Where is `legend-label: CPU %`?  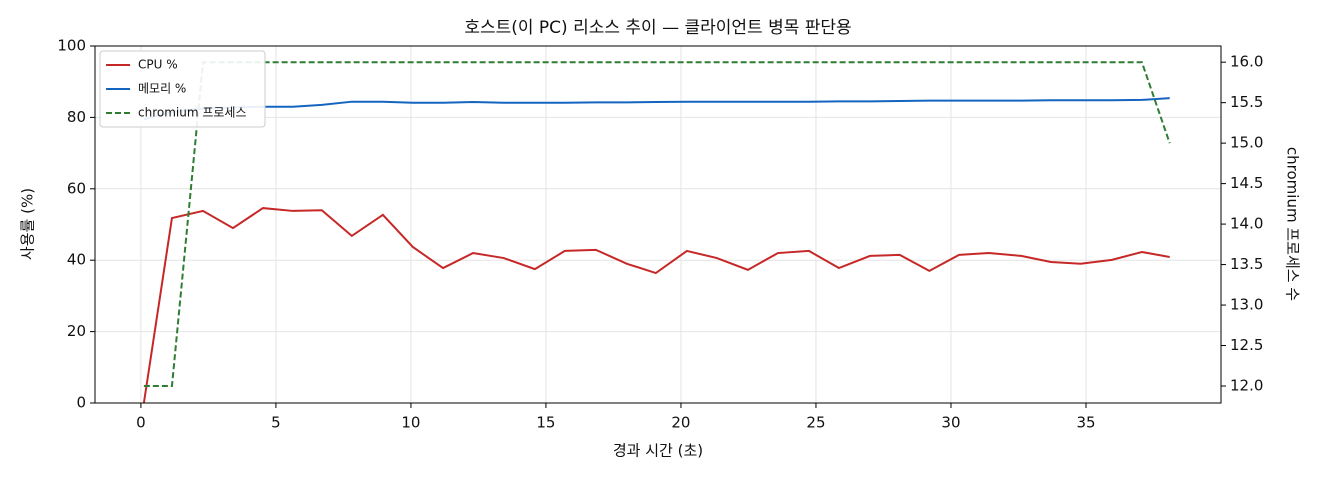
legend-label: CPU % is located at coordinates (158, 65).